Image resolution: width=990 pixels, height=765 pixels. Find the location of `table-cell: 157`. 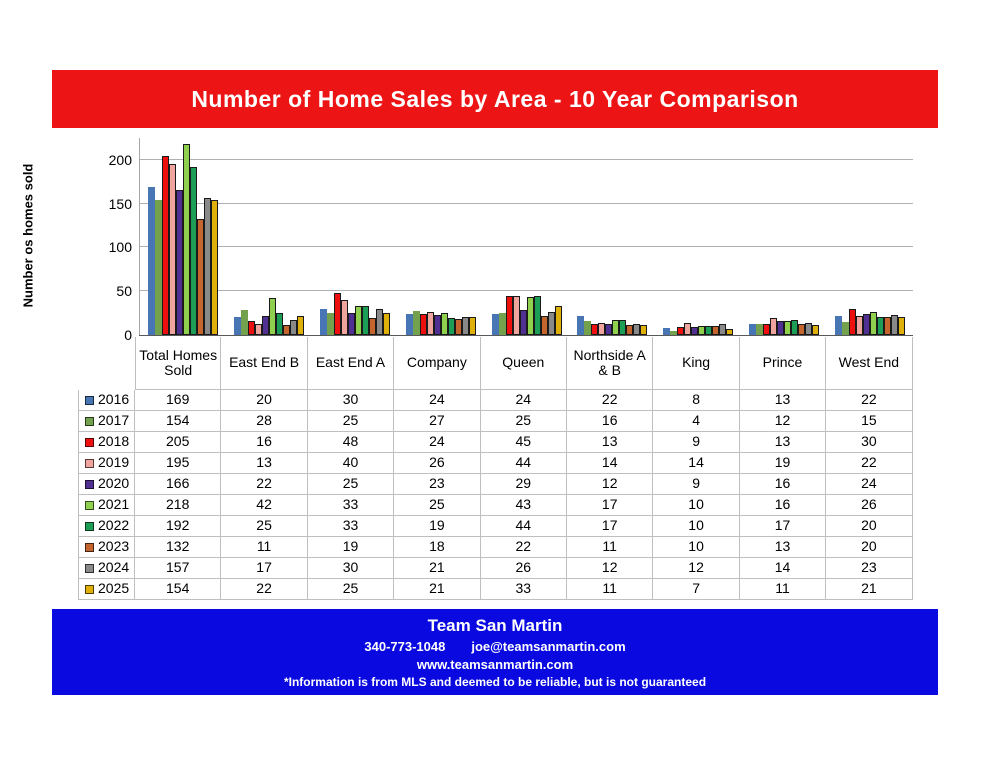

table-cell: 157 is located at coordinates (178, 568).